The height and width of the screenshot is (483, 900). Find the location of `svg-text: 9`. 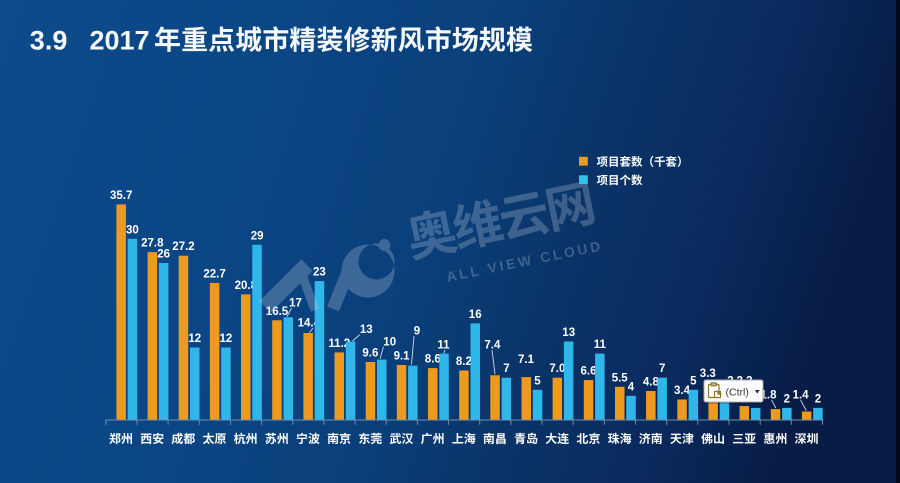

svg-text: 9 is located at coordinates (417, 332).